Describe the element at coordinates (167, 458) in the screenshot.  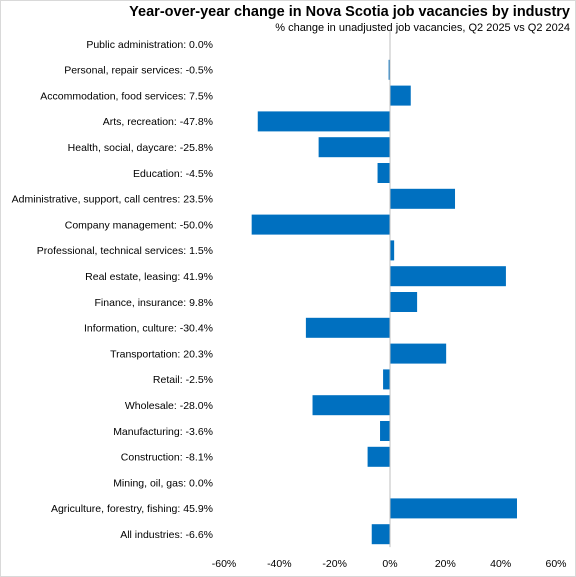
I see `category-label: Construction: -8.1%` at that location.